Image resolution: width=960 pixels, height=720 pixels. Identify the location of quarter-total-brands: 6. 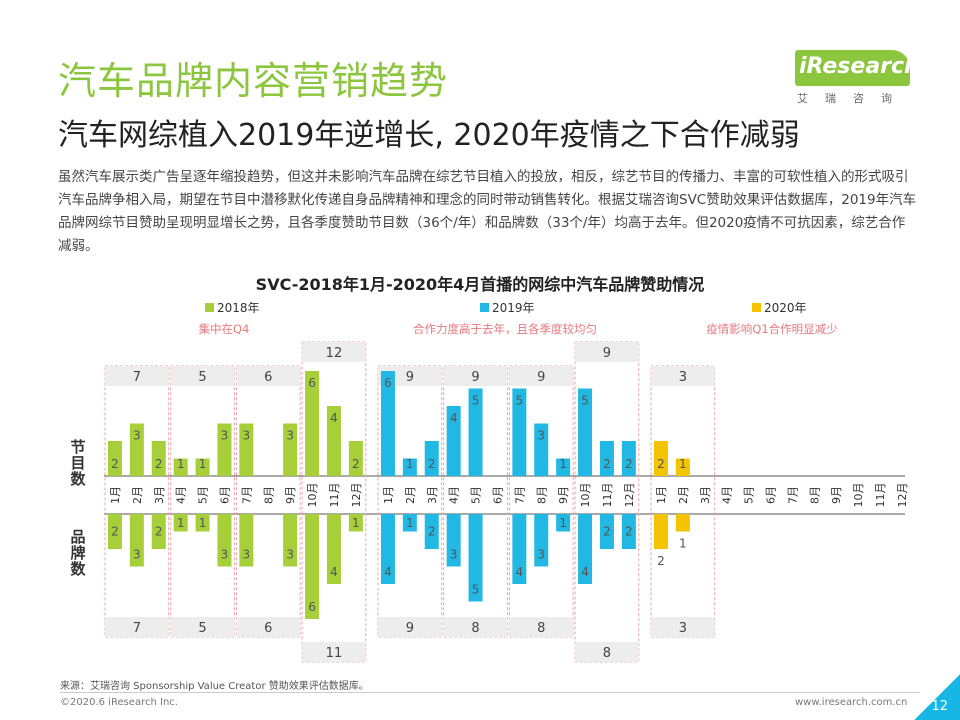
(268, 628).